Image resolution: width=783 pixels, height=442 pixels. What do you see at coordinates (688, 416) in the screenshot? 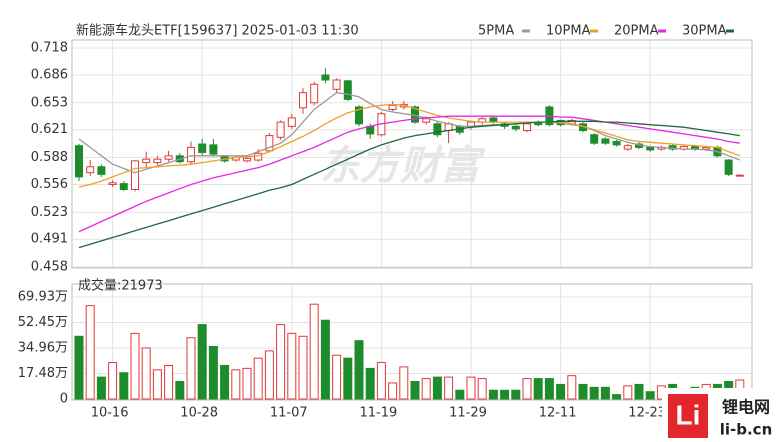
I see `logo-mark-box` at bounding box center [688, 416].